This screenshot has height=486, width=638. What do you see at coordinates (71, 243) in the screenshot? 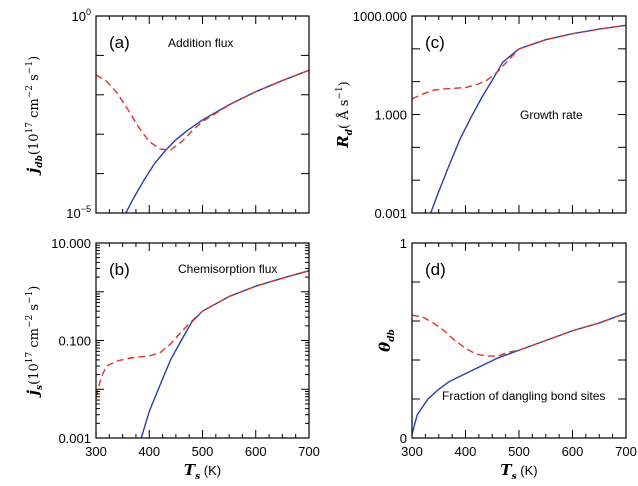
I see `y-tick-label: 10.000` at bounding box center [71, 243].